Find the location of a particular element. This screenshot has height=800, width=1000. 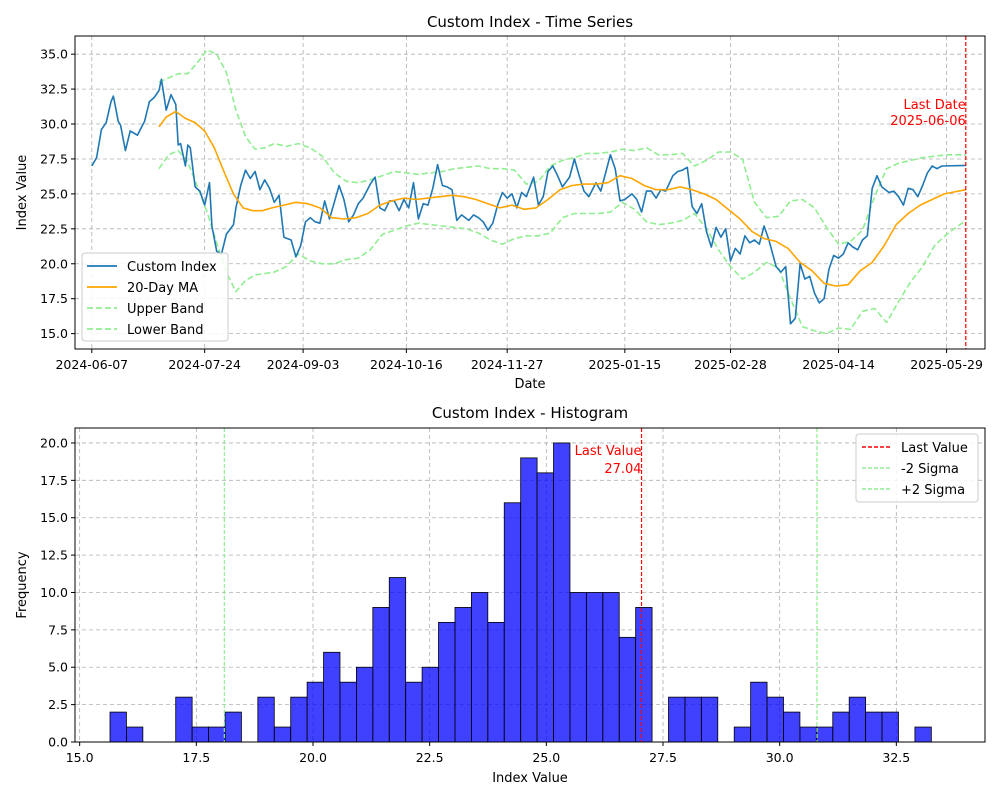

time-series-y-label: Index Value is located at coordinates (22, 193).